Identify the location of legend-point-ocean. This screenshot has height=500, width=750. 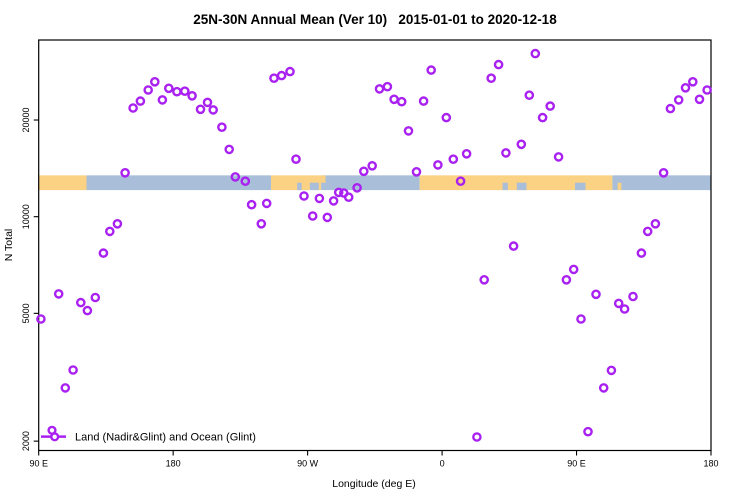
(55, 437).